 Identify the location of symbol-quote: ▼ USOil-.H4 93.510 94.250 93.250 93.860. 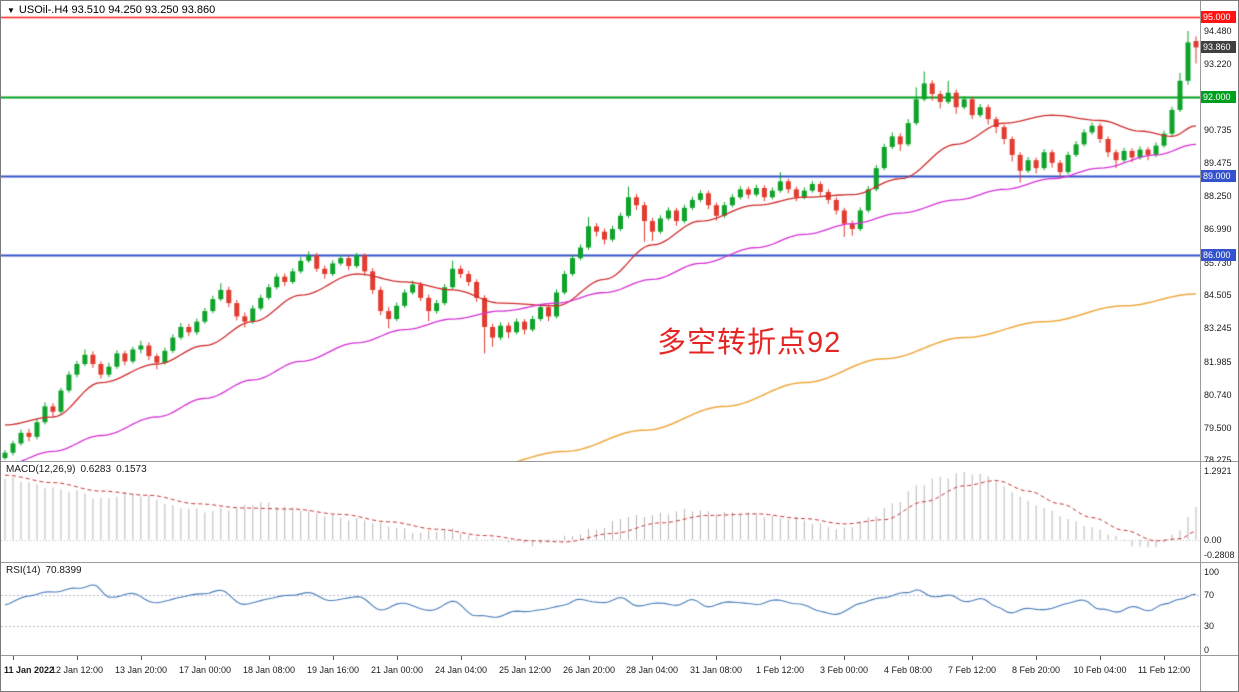
(111, 10).